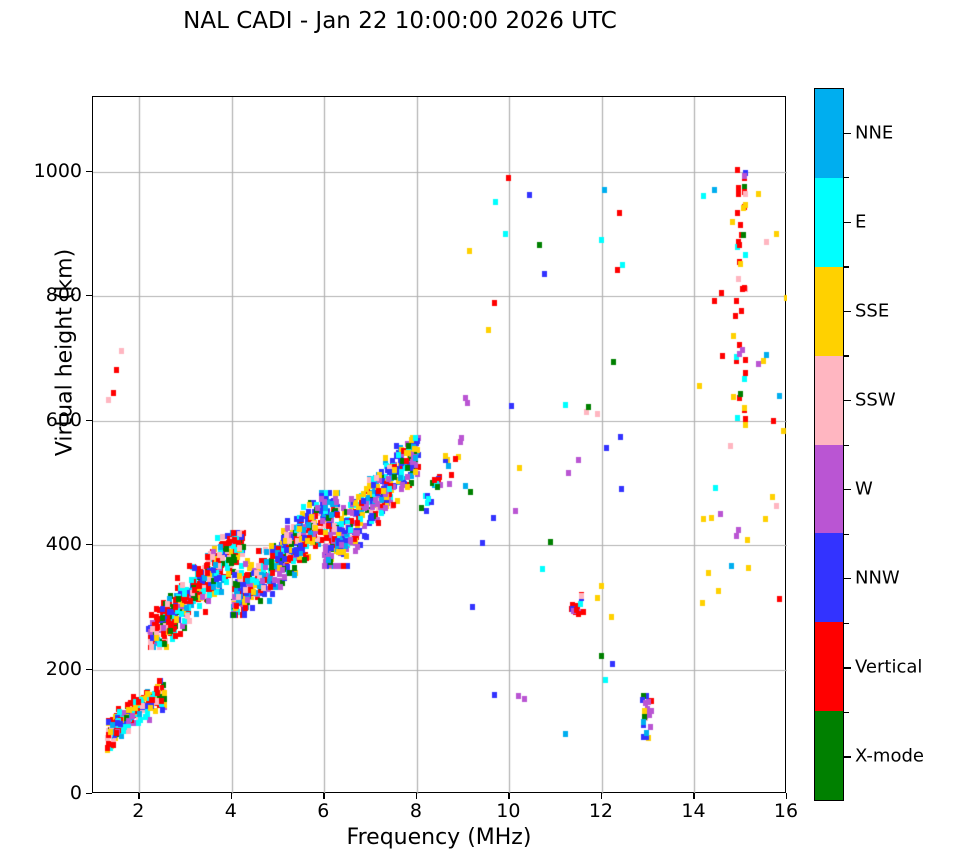 The height and width of the screenshot is (857, 958). I want to click on x-tick-label: 6, so click(323, 811).